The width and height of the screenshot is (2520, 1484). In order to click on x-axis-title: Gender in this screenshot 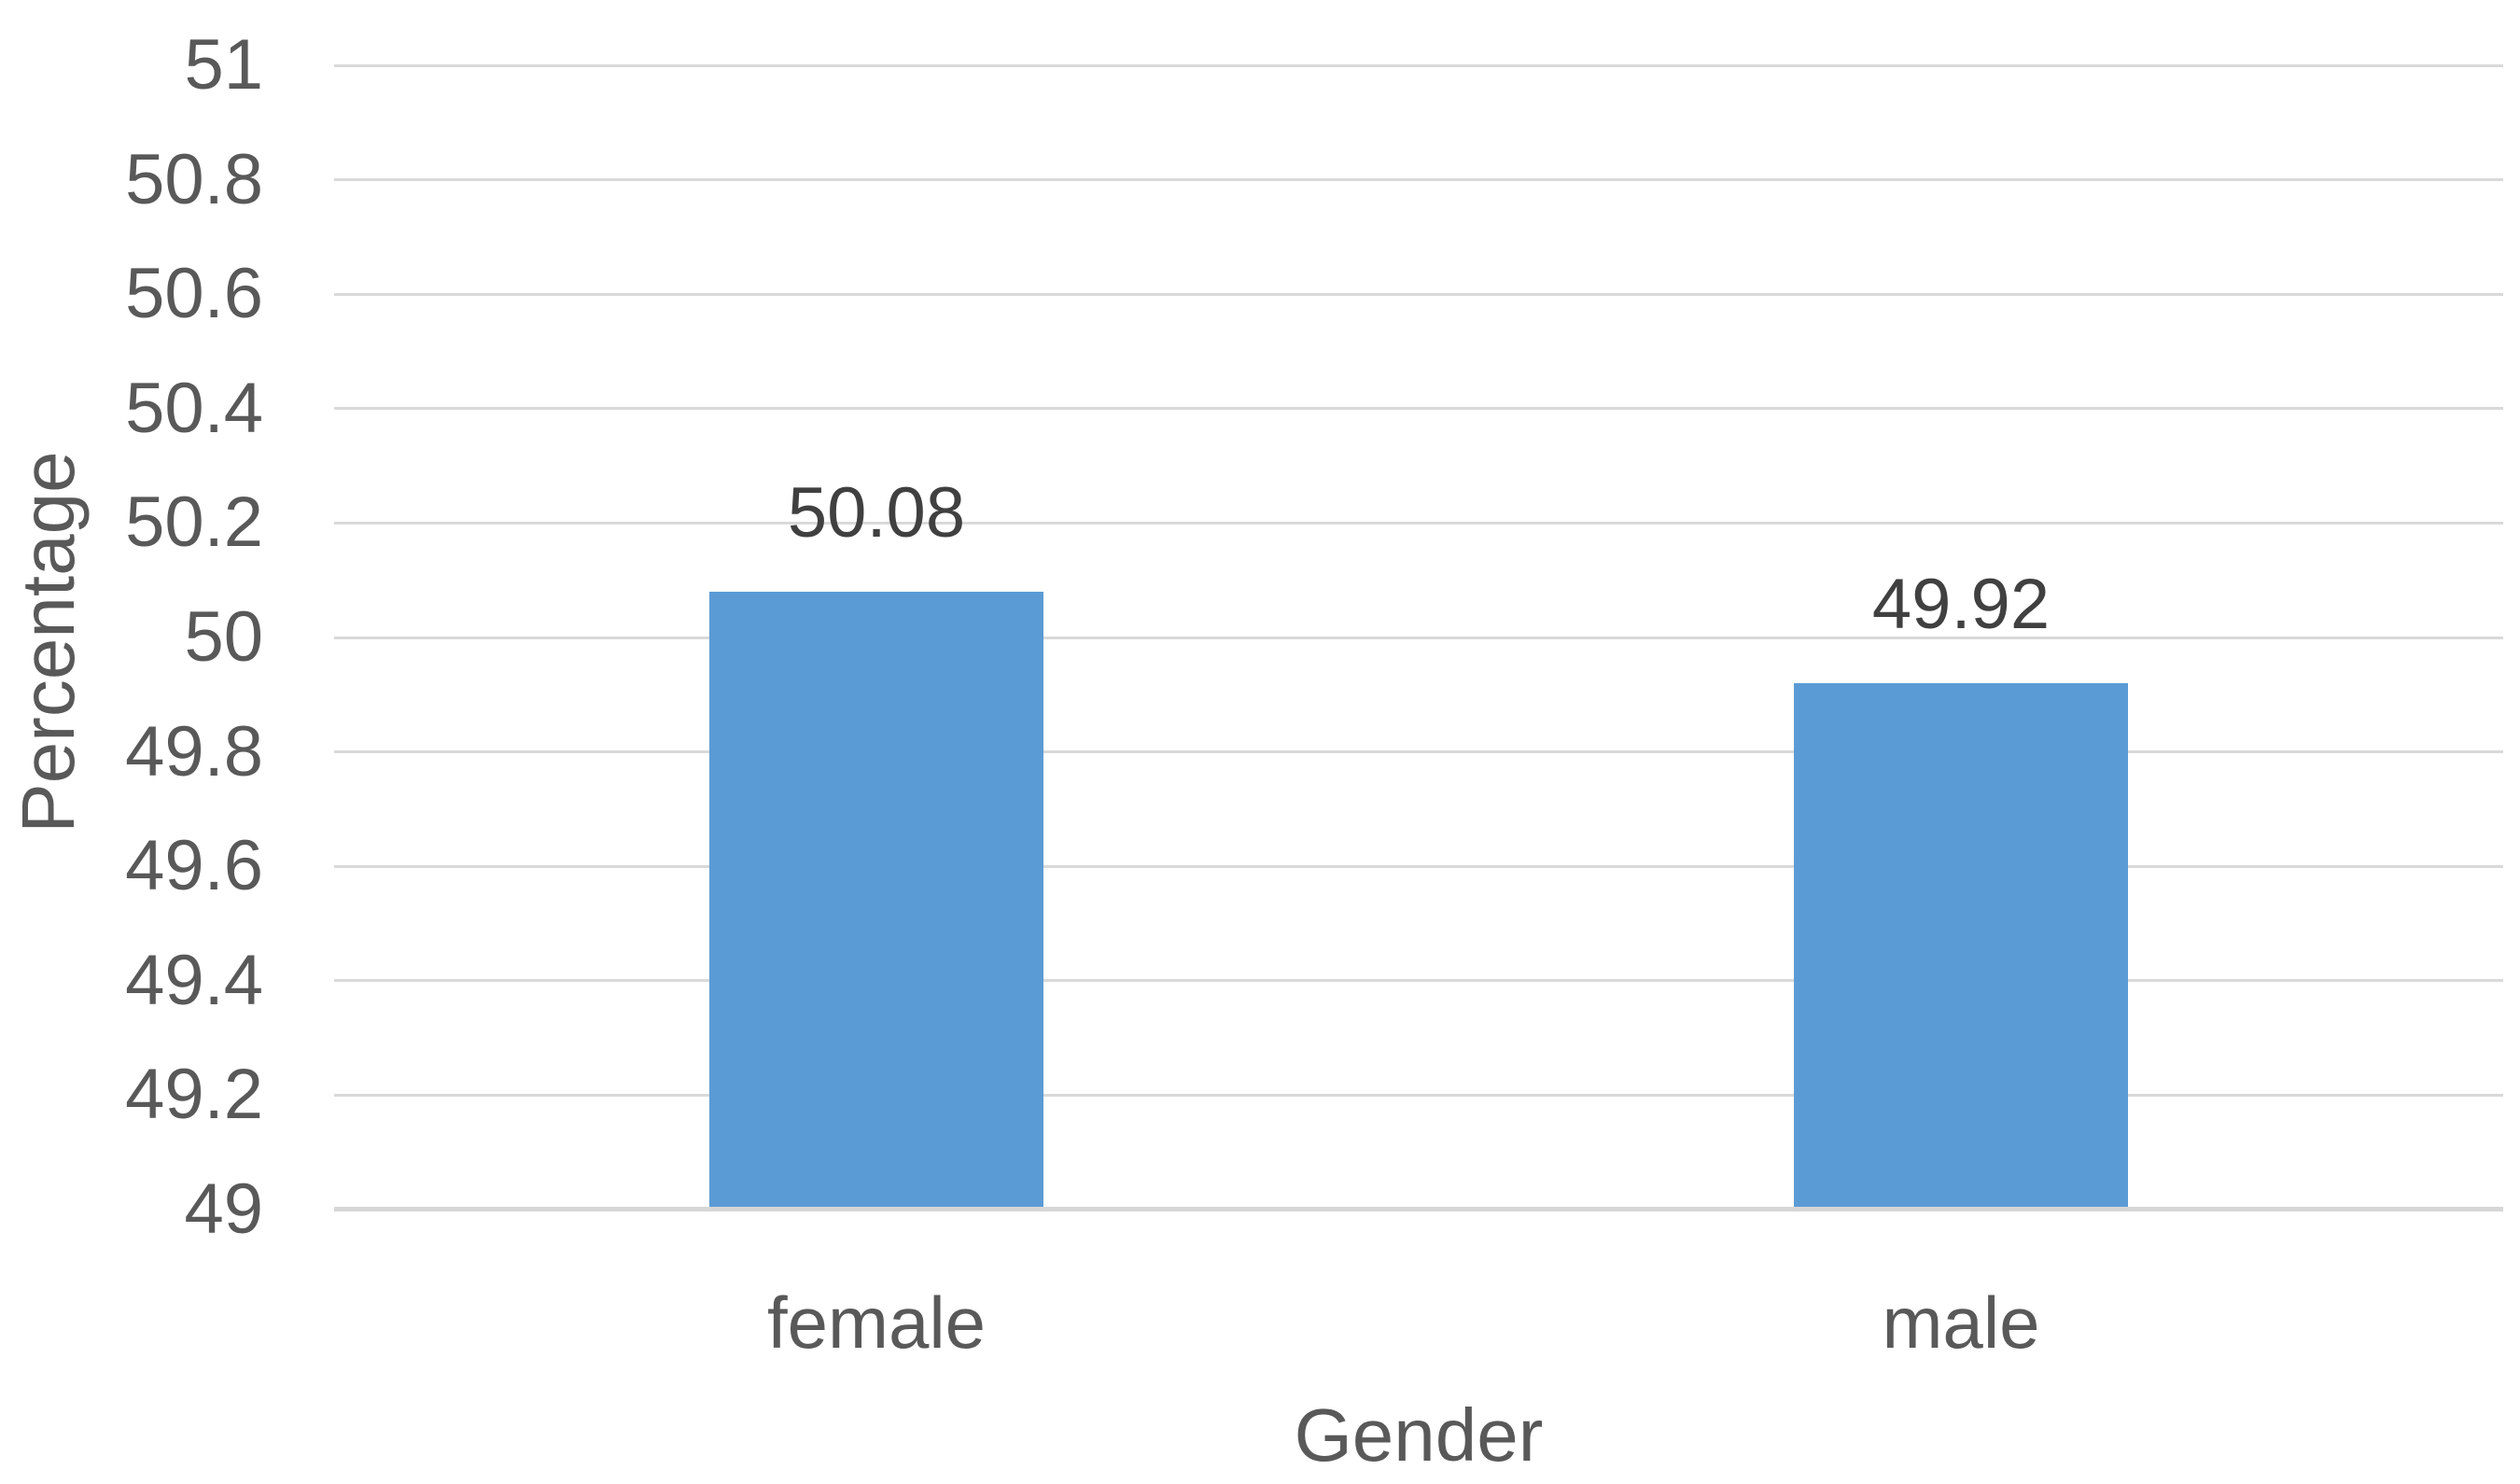, I will do `click(1419, 1435)`.